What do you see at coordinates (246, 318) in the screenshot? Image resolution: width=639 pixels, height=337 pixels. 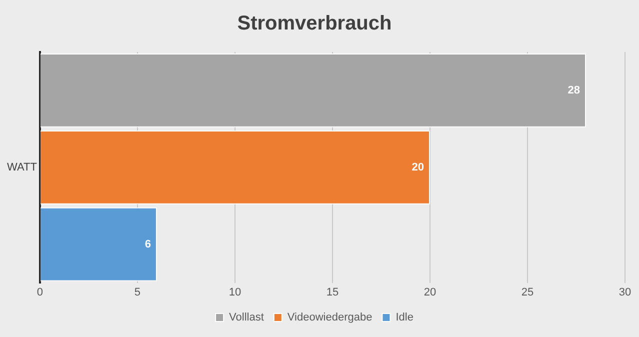 I see `legend-label: Volllast` at bounding box center [246, 318].